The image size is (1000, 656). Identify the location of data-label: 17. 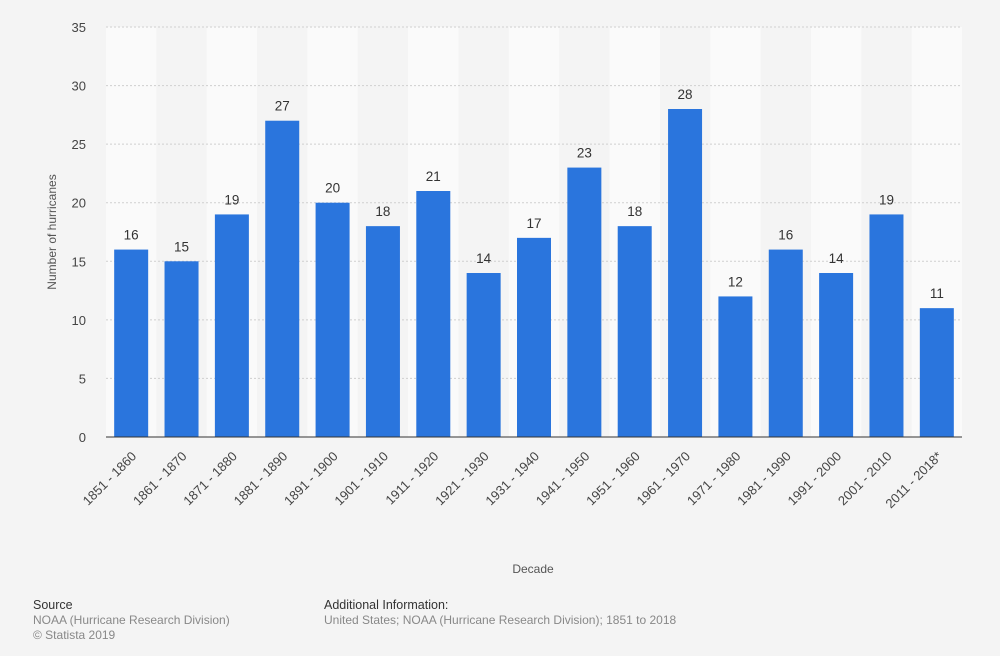
(533, 223).